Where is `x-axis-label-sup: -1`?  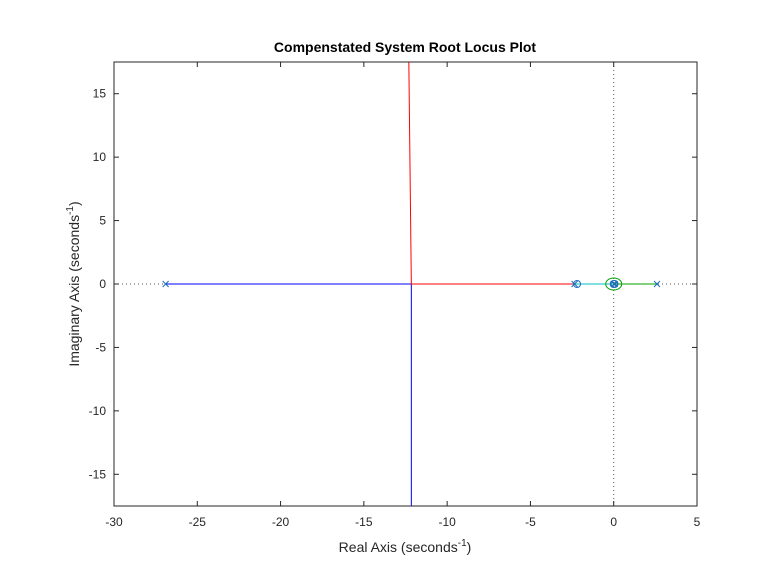 x-axis-label-sup: -1 is located at coordinates (462, 543).